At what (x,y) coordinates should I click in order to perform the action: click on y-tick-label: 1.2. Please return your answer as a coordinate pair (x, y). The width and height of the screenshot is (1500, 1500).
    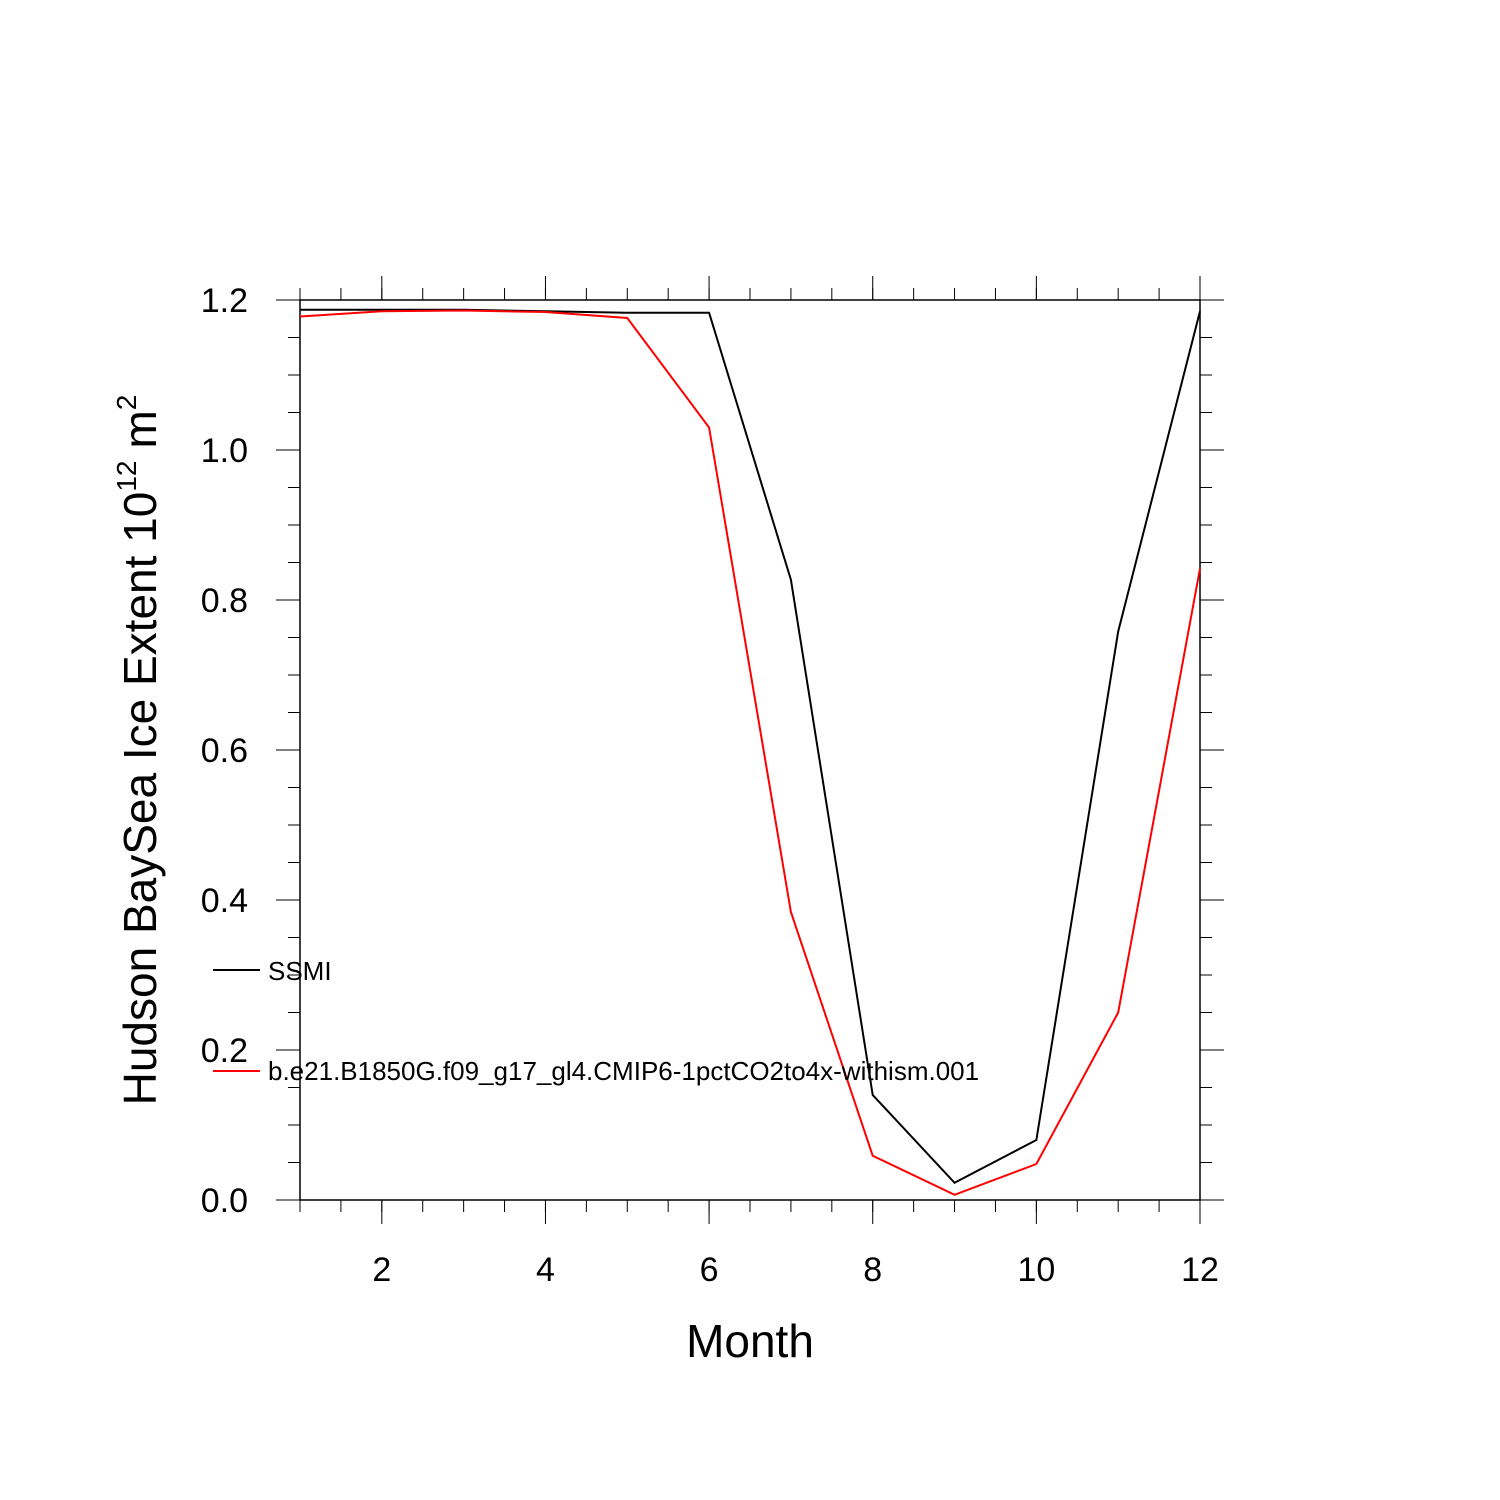
    Looking at the image, I should click on (224, 301).